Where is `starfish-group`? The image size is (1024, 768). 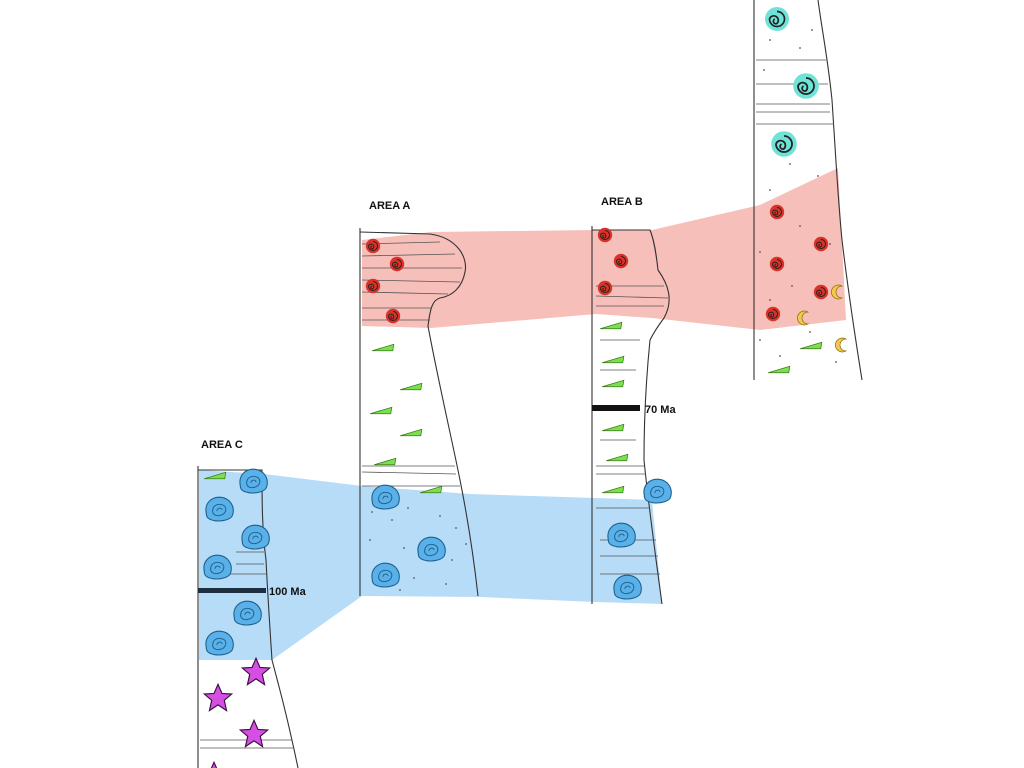
starfish-group is located at coordinates (235, 712).